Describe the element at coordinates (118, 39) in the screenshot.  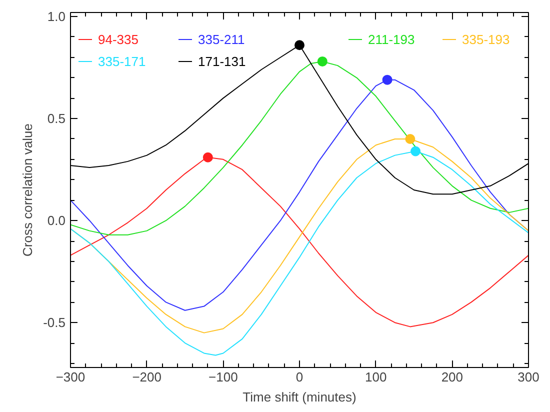
I see `legend-label: 94-335` at that location.